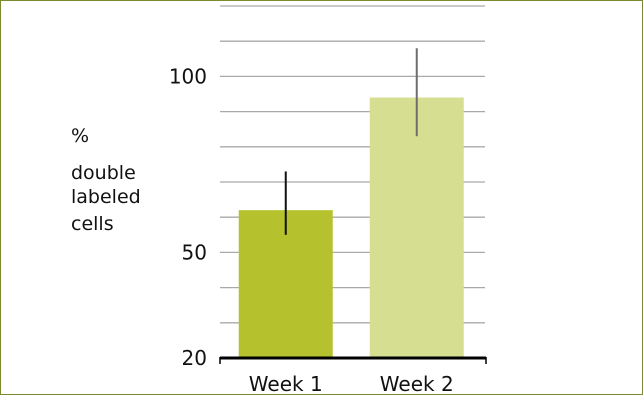 This screenshot has width=643, height=395. What do you see at coordinates (417, 383) in the screenshot?
I see `x-tick-label-week-2: Week 2` at bounding box center [417, 383].